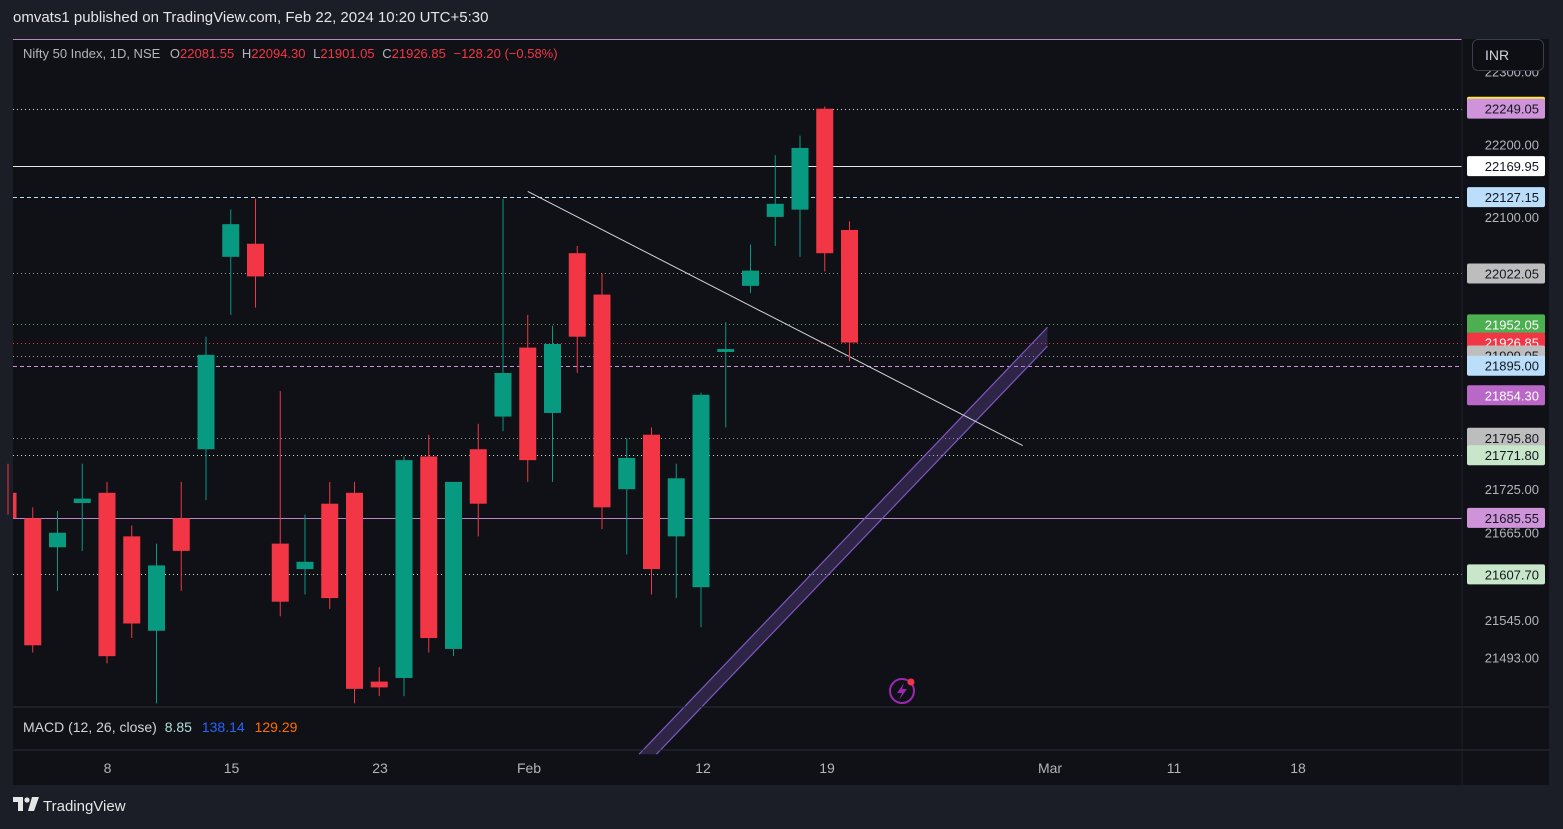 The image size is (1563, 829). I want to click on price-label-text: 21771.80, so click(1512, 455).